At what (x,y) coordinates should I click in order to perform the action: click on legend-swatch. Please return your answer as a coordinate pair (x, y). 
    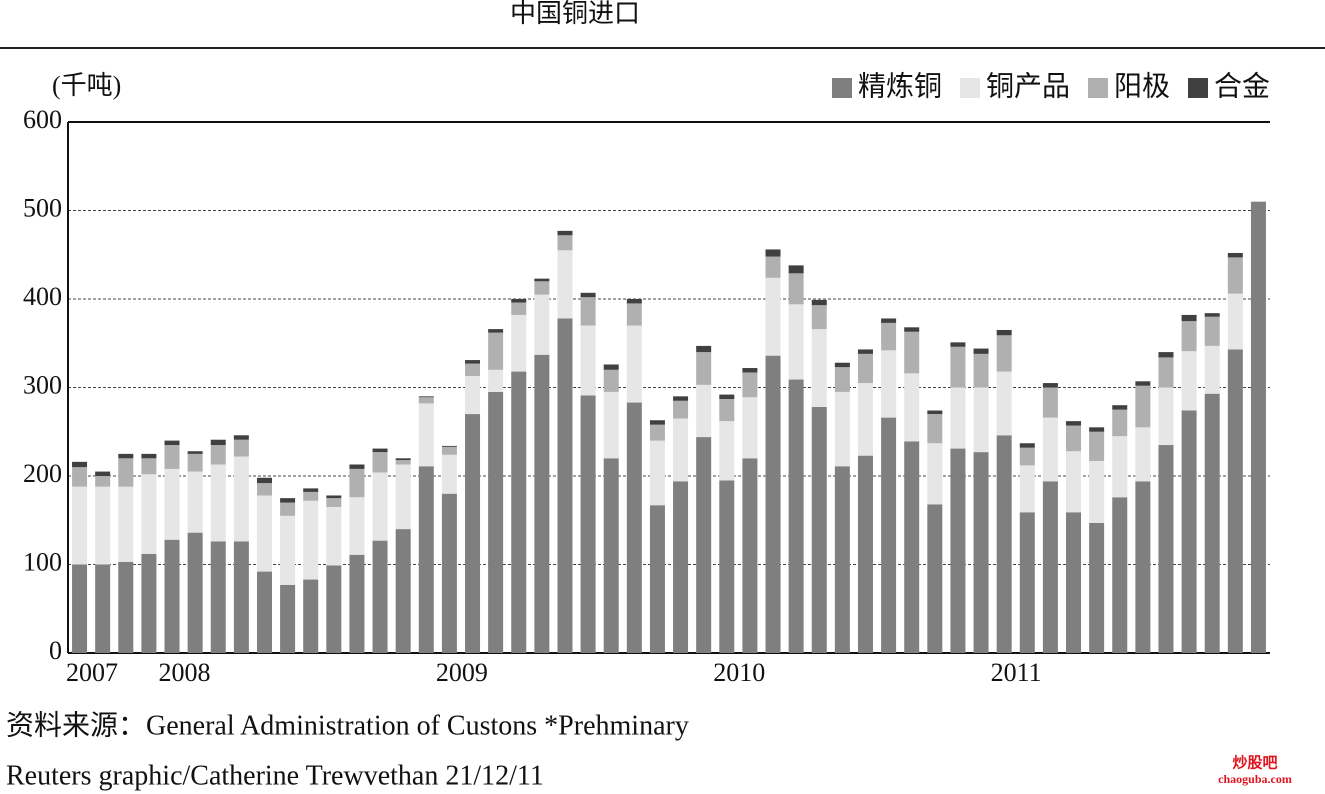
    Looking at the image, I should click on (842, 88).